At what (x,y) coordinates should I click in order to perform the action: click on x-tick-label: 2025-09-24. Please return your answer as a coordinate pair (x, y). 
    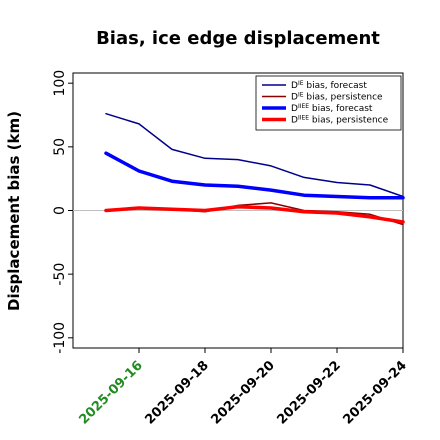
    Looking at the image, I should click on (374, 392).